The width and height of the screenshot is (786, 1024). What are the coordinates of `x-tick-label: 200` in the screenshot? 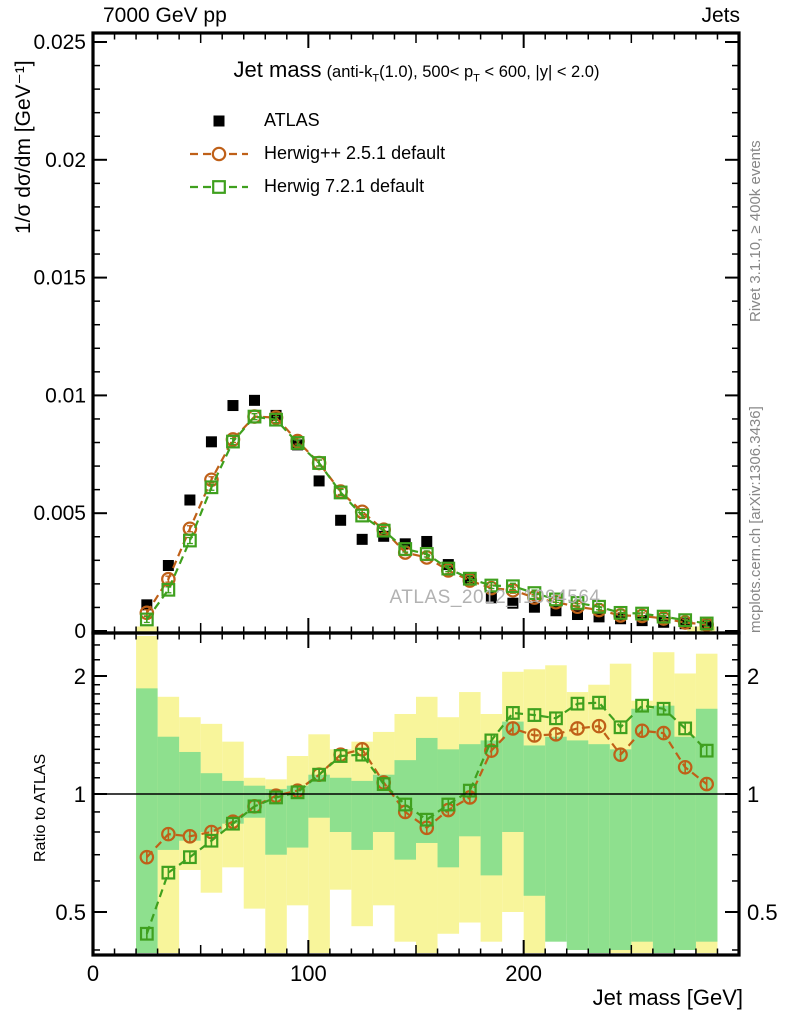 It's located at (523, 973).